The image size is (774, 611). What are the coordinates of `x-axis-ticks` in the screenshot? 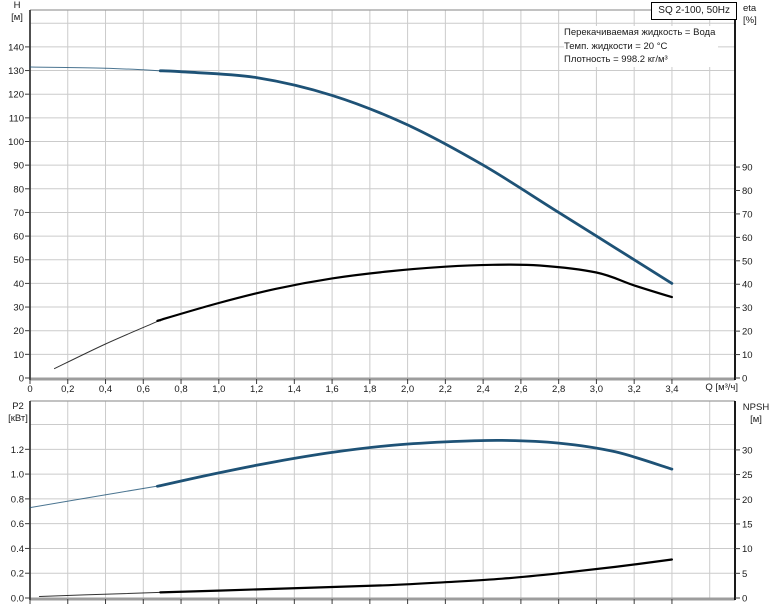 It's located at (351, 601).